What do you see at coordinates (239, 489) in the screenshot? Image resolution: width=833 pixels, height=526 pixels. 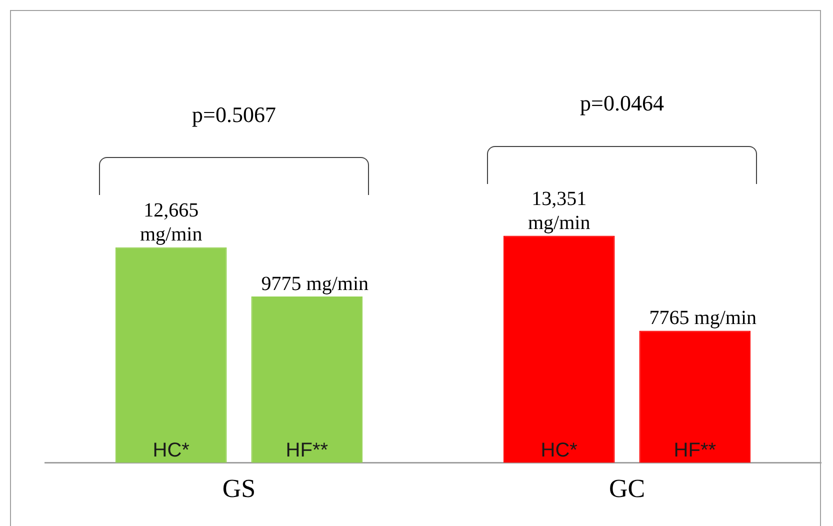 I see `x-tick-label: GS` at bounding box center [239, 489].